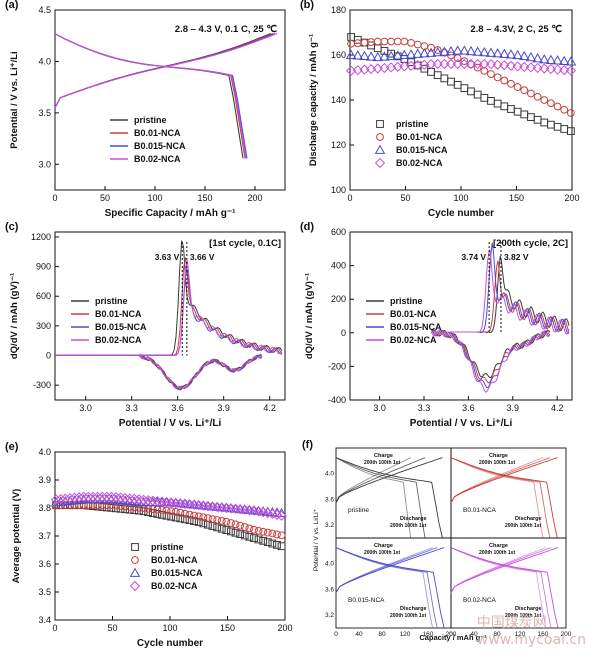  Describe the element at coordinates (338, 266) in the screenshot. I see `y-tick-label: 400` at that location.